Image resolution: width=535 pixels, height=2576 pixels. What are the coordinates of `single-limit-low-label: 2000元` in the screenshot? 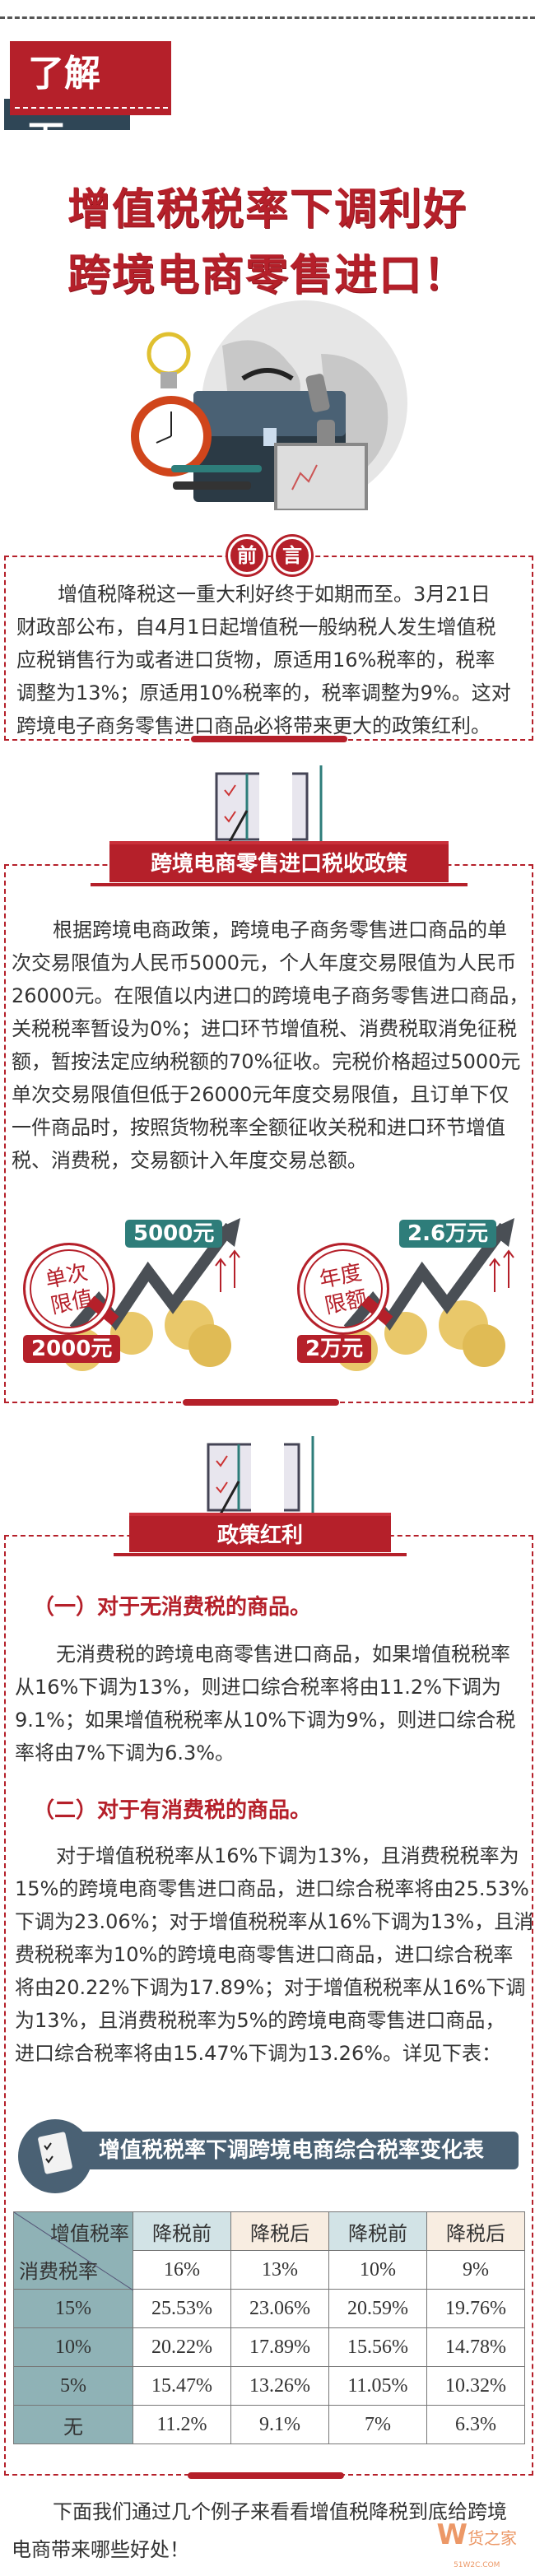 It's located at (72, 1349).